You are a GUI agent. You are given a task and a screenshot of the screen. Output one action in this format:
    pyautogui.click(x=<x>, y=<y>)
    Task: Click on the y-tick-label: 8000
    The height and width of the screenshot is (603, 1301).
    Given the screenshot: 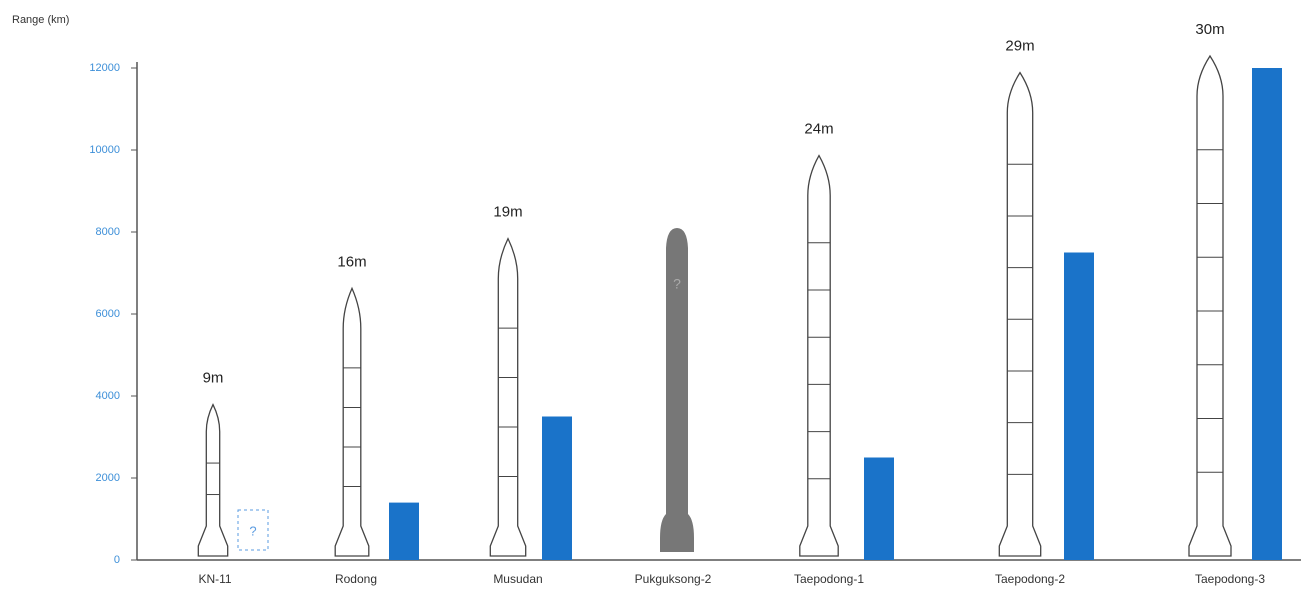 What is the action you would take?
    pyautogui.click(x=108, y=232)
    